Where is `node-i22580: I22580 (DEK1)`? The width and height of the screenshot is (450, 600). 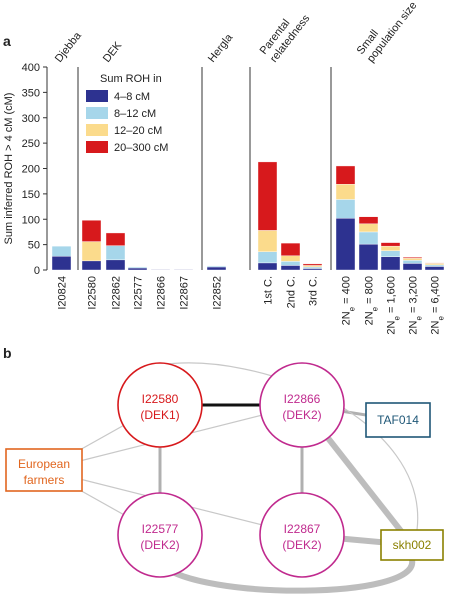 node-i22580: I22580 (DEK1) is located at coordinates (160, 405).